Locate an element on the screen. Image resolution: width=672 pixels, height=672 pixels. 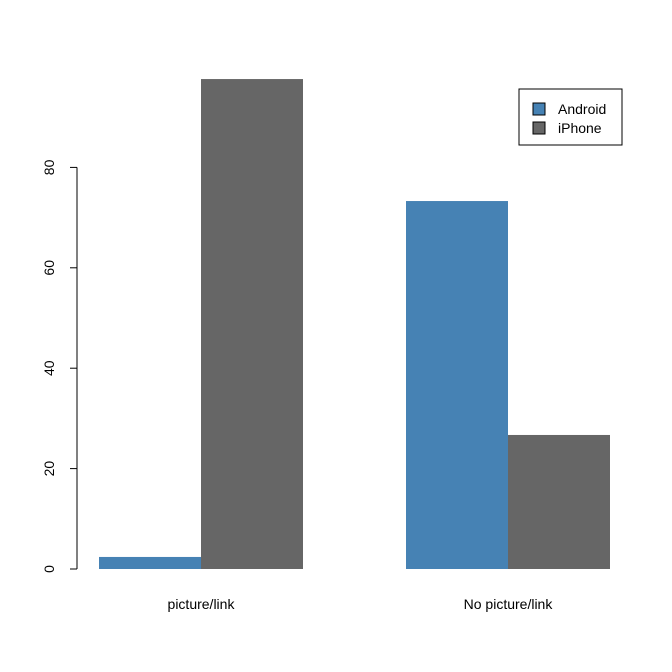
category-label: No picture/link is located at coordinates (509, 604).